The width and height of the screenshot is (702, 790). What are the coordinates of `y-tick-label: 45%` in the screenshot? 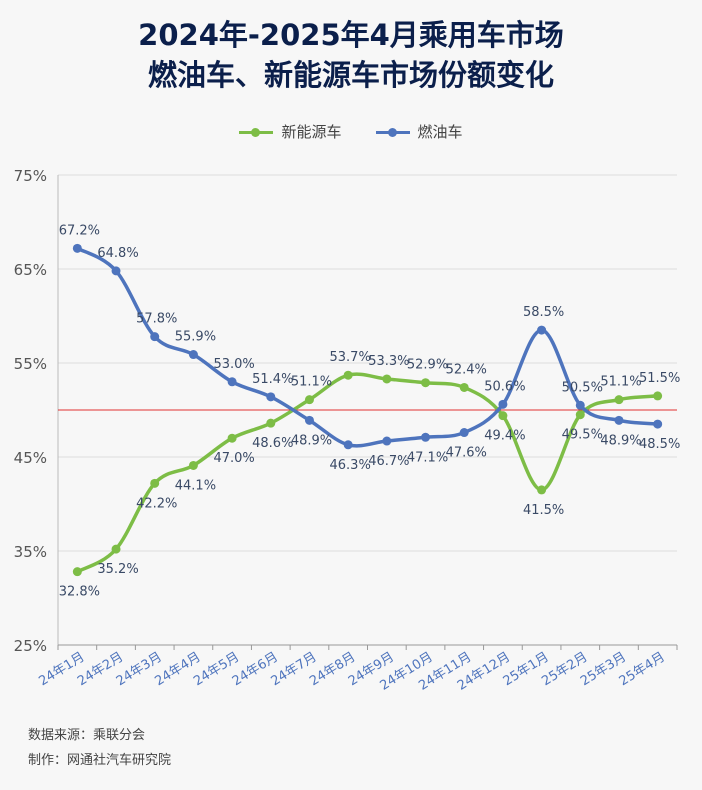 It's located at (30, 458).